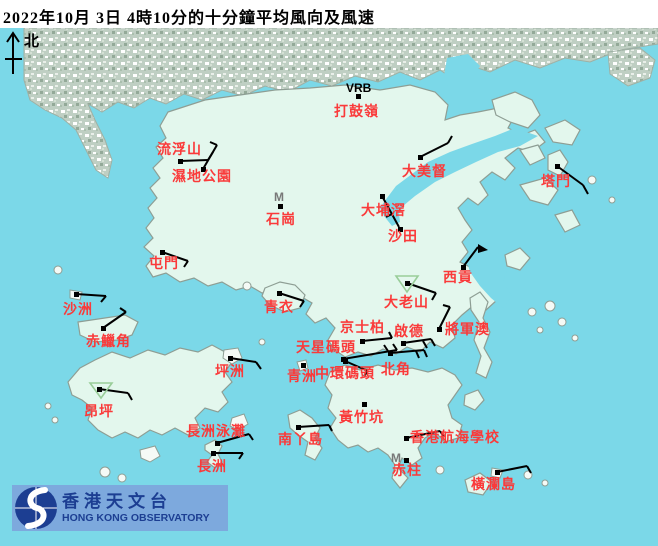  What do you see at coordinates (406, 460) in the screenshot?
I see `station-dot-stanley` at bounding box center [406, 460].